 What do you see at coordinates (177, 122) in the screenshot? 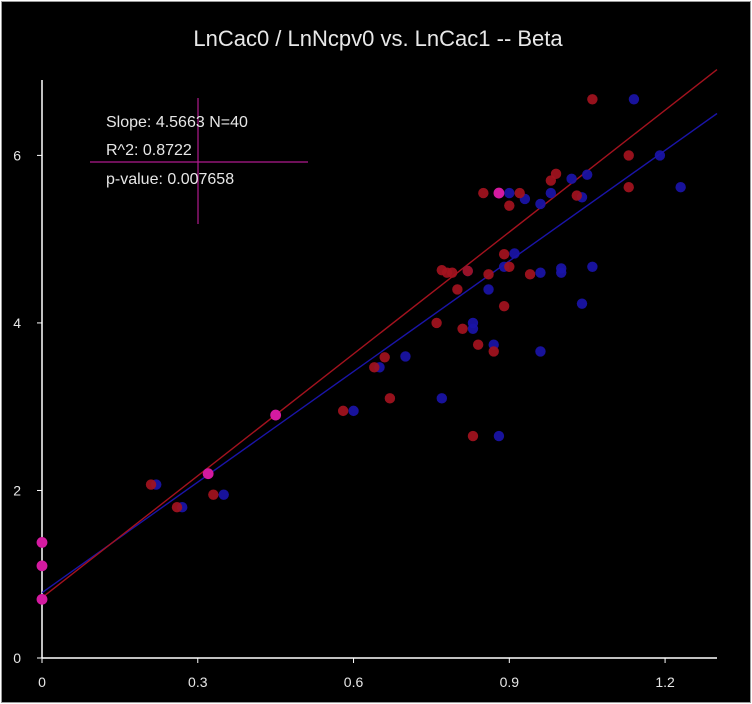
I see `stats-slope-line: Slope: 4.5663 N=40` at bounding box center [177, 122].